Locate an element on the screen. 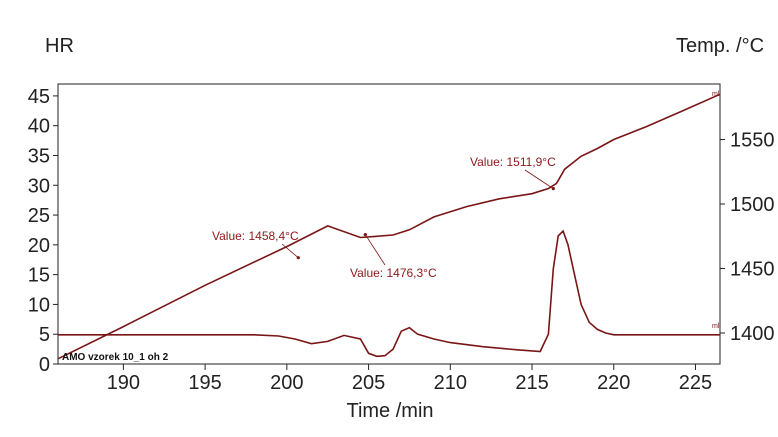 The height and width of the screenshot is (437, 778). x-tick-label: 220 is located at coordinates (613, 383).